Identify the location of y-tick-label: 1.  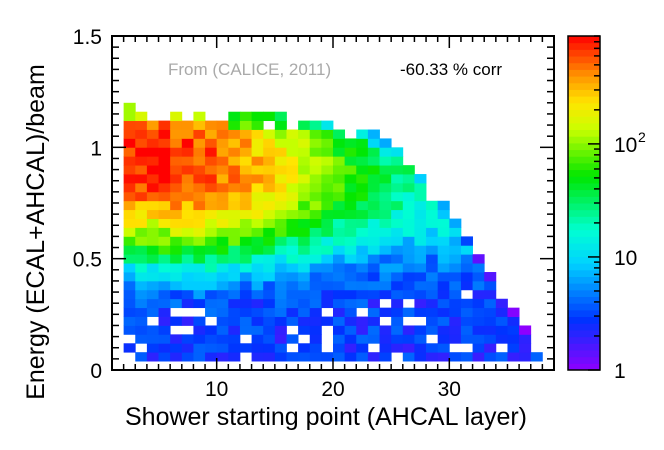
(96, 148).